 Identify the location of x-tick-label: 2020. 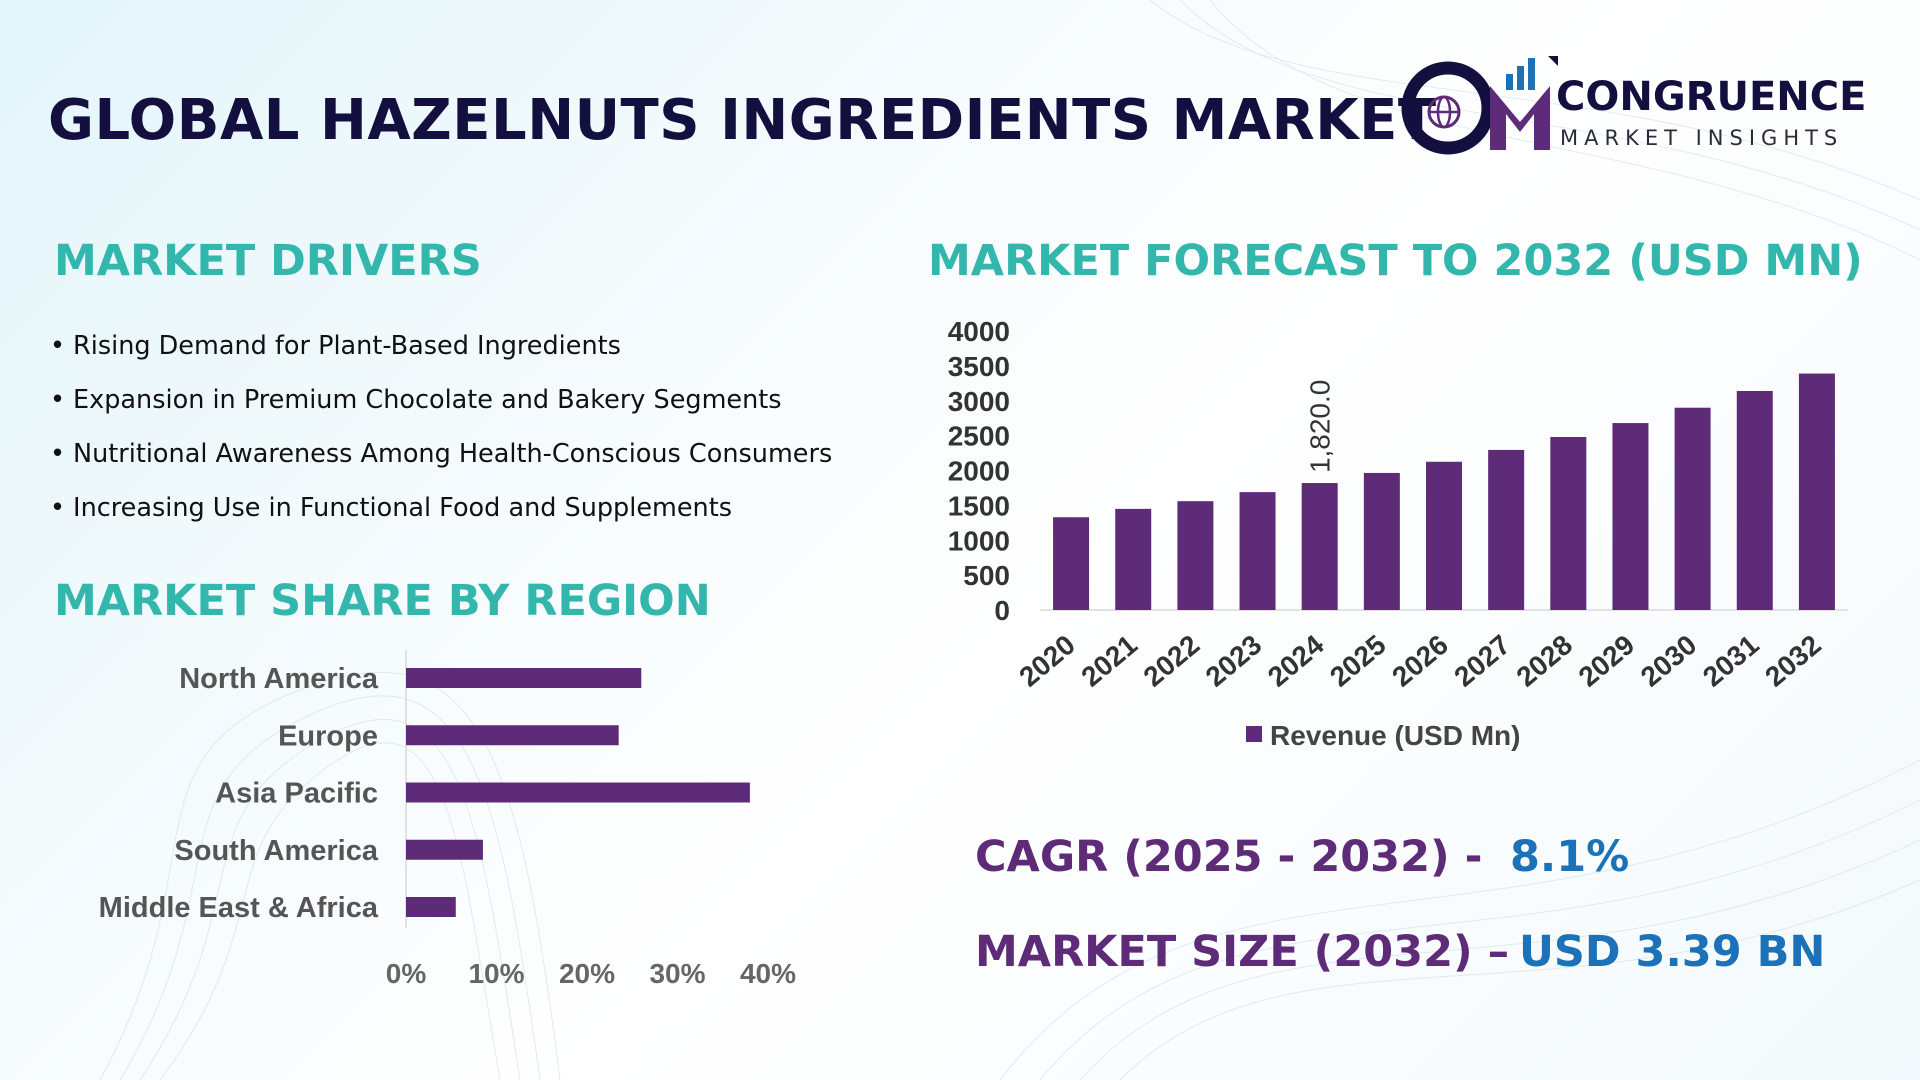
(1047, 661).